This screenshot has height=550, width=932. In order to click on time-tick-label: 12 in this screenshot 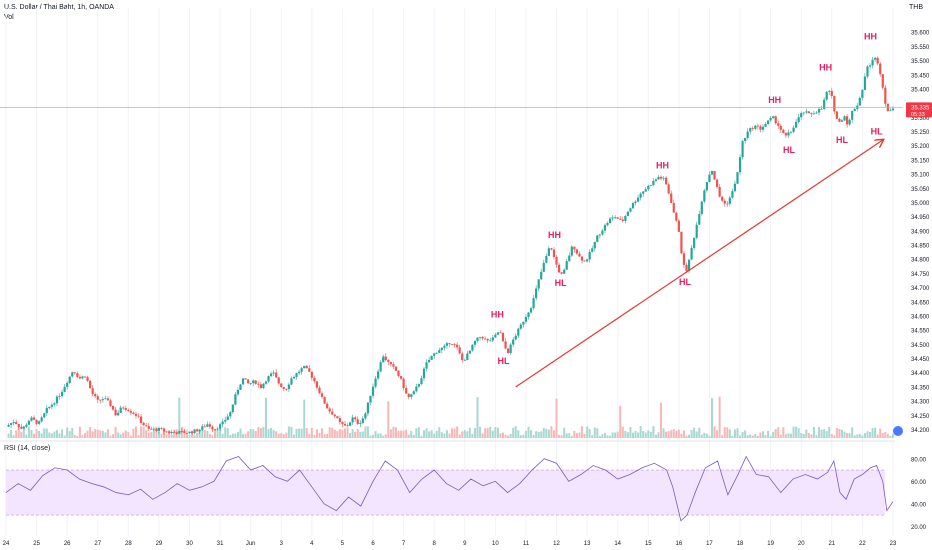, I will do `click(556, 544)`.